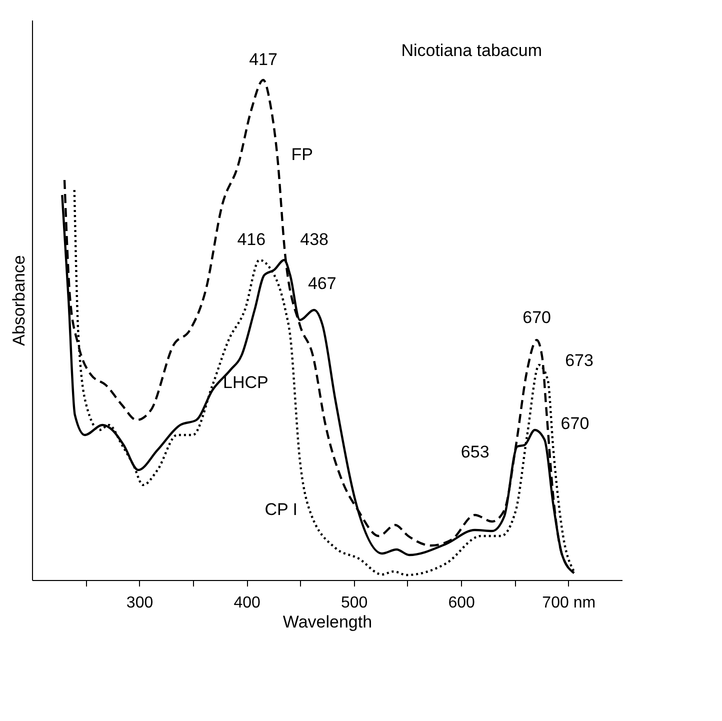  I want to click on annotation: 467, so click(322, 283).